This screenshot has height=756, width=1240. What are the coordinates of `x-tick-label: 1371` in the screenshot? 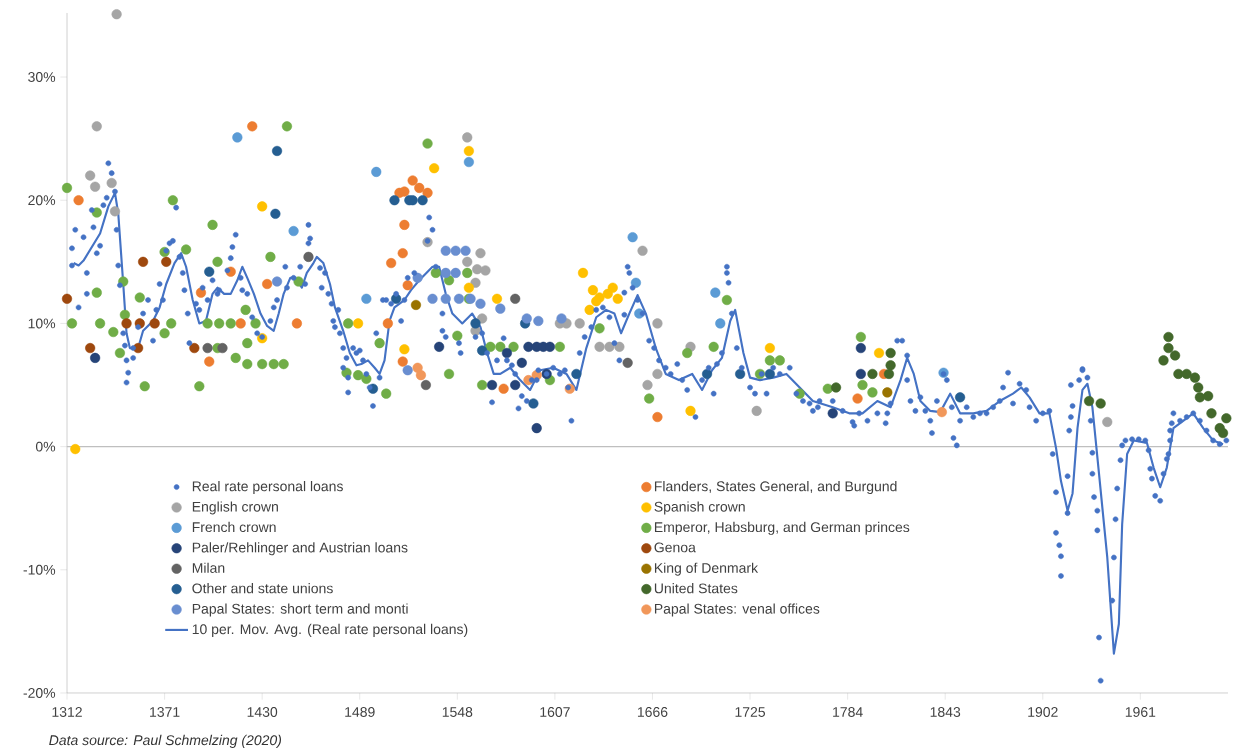 It's located at (165, 712).